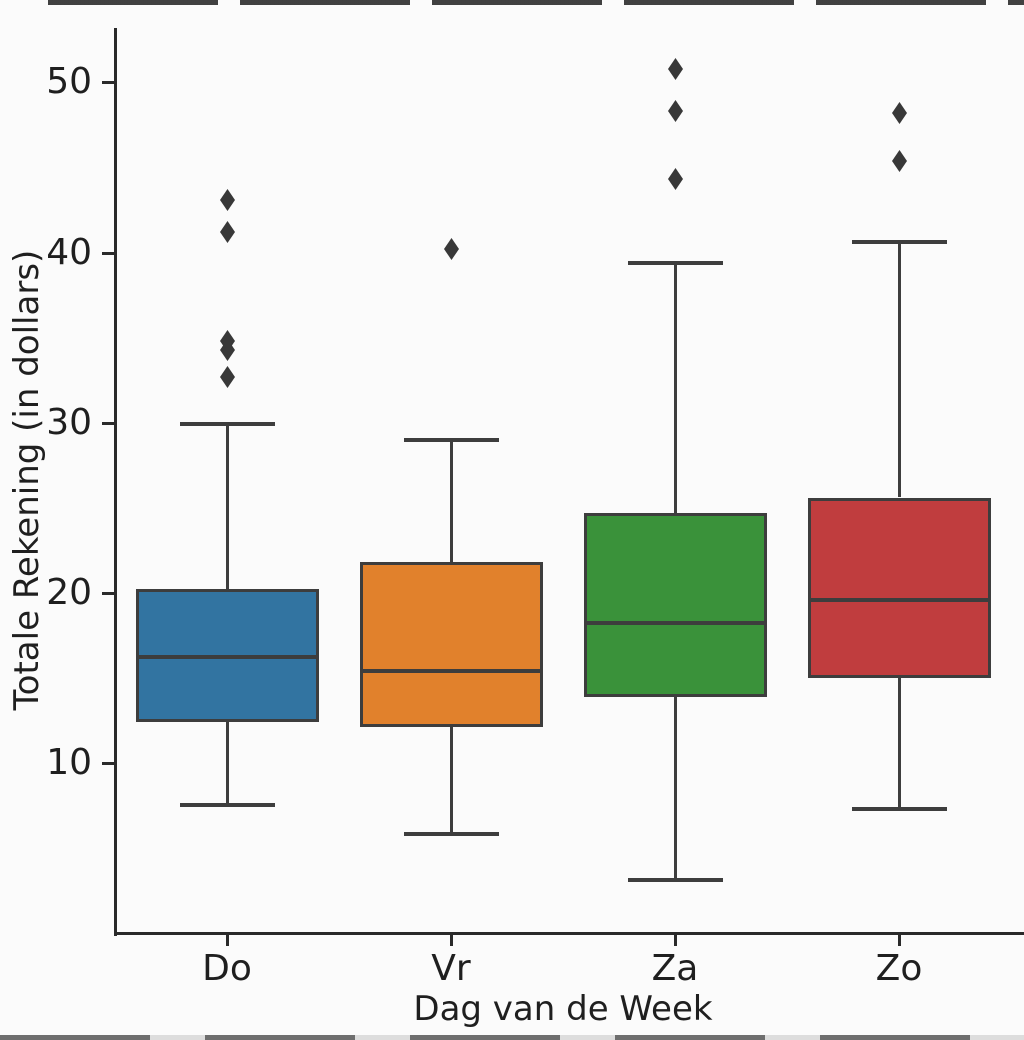 The image size is (1024, 1040). I want to click on lower-whisker-Zo, so click(899, 743).